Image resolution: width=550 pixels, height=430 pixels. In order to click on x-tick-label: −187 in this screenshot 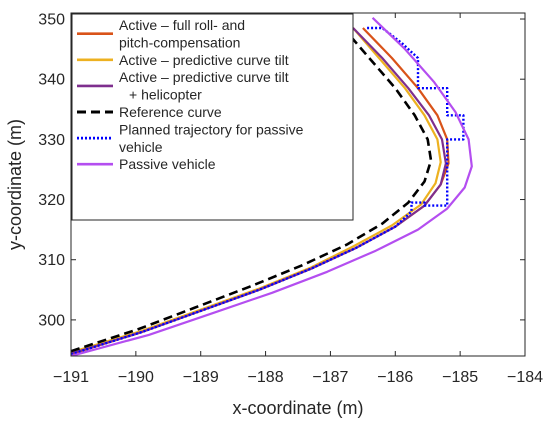, I will do `click(330, 377)`.